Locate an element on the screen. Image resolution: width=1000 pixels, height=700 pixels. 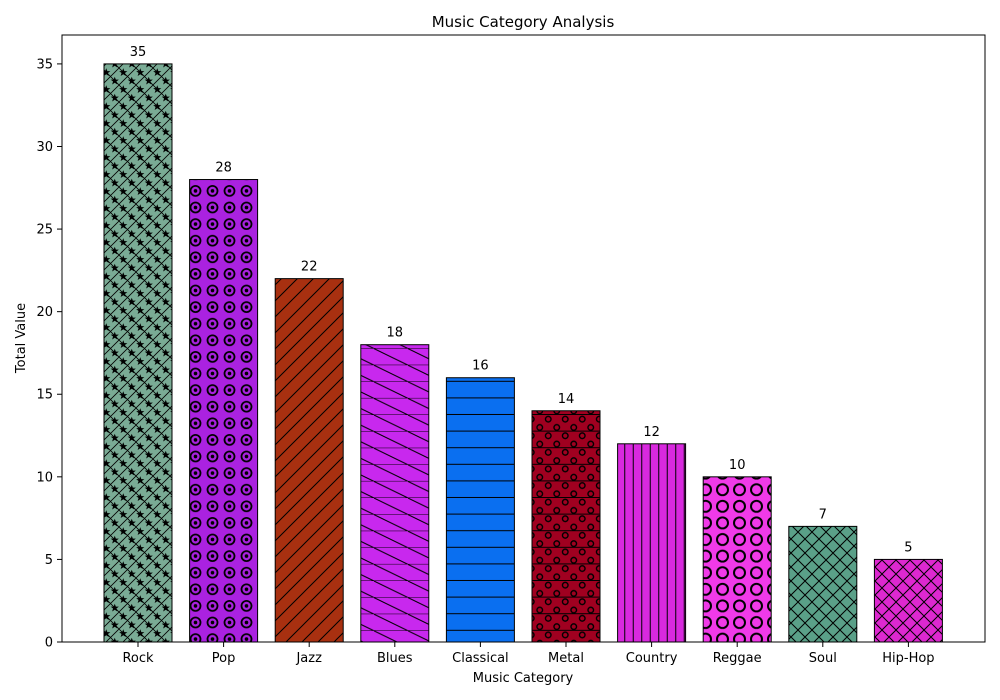
chart-title: Music Category Analysis is located at coordinates (523, 22).